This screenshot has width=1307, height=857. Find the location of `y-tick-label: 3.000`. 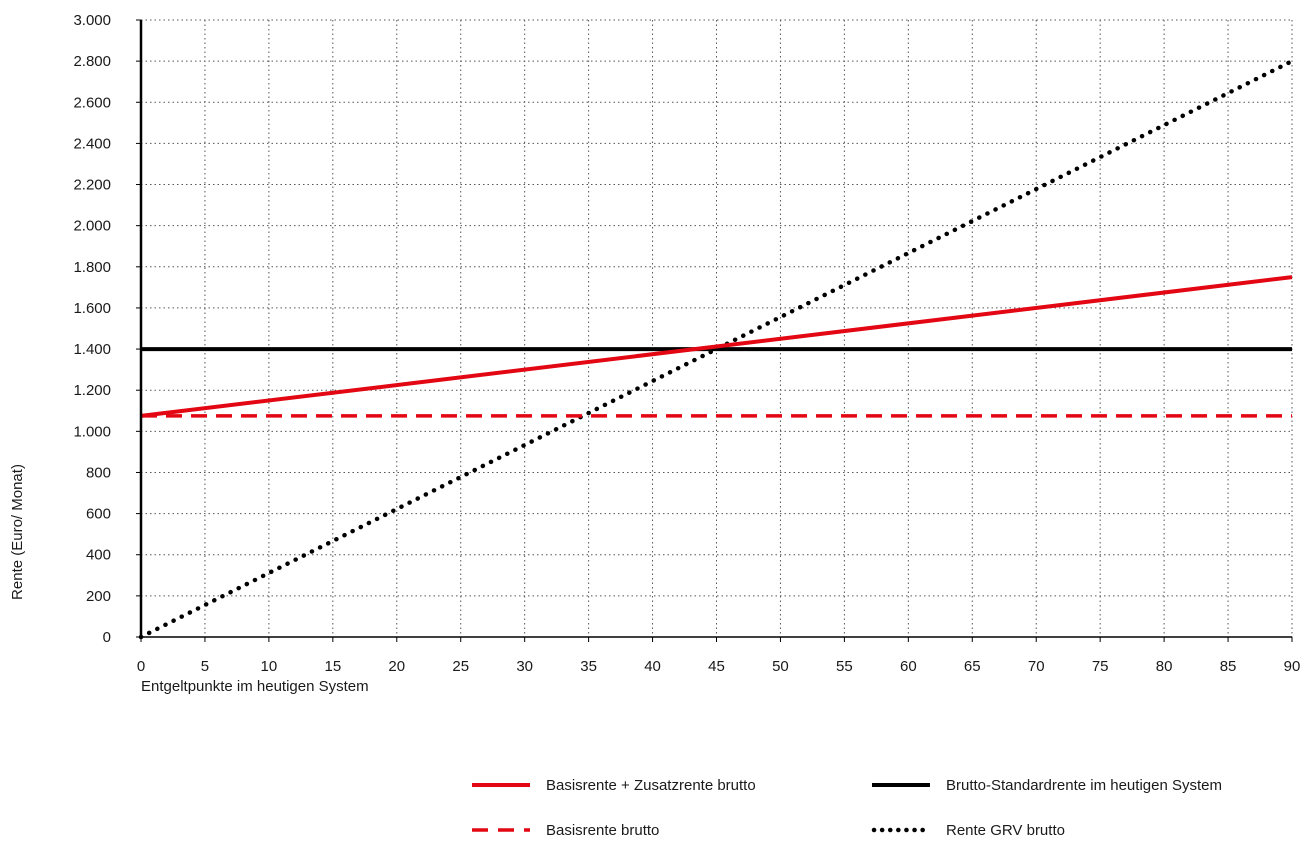

y-tick-label: 3.000 is located at coordinates (92, 20).